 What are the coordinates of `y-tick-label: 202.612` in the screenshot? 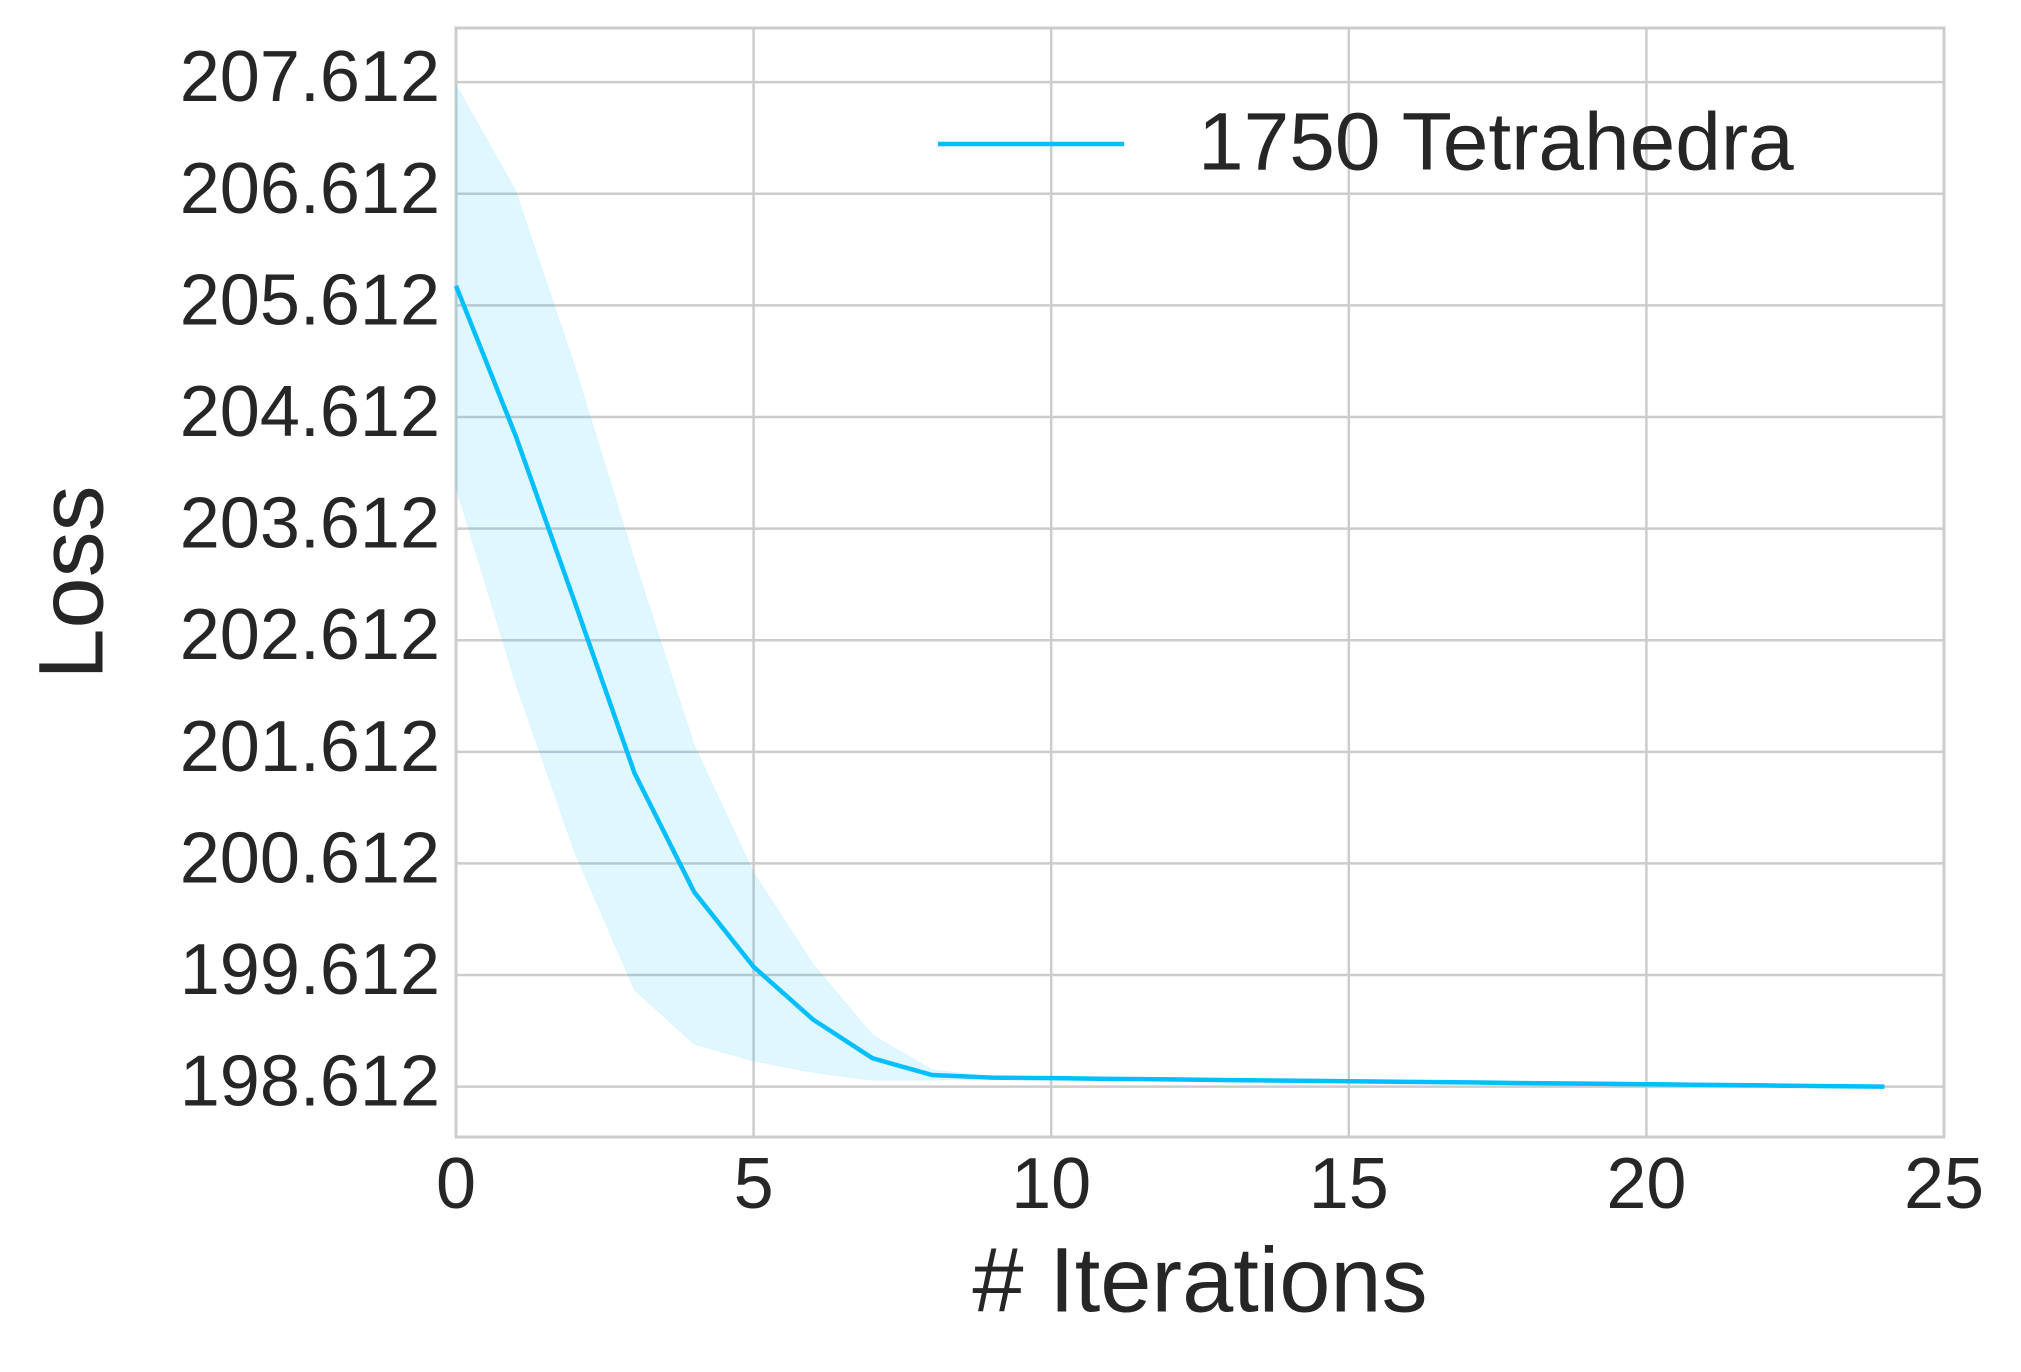 It's located at (310, 635).